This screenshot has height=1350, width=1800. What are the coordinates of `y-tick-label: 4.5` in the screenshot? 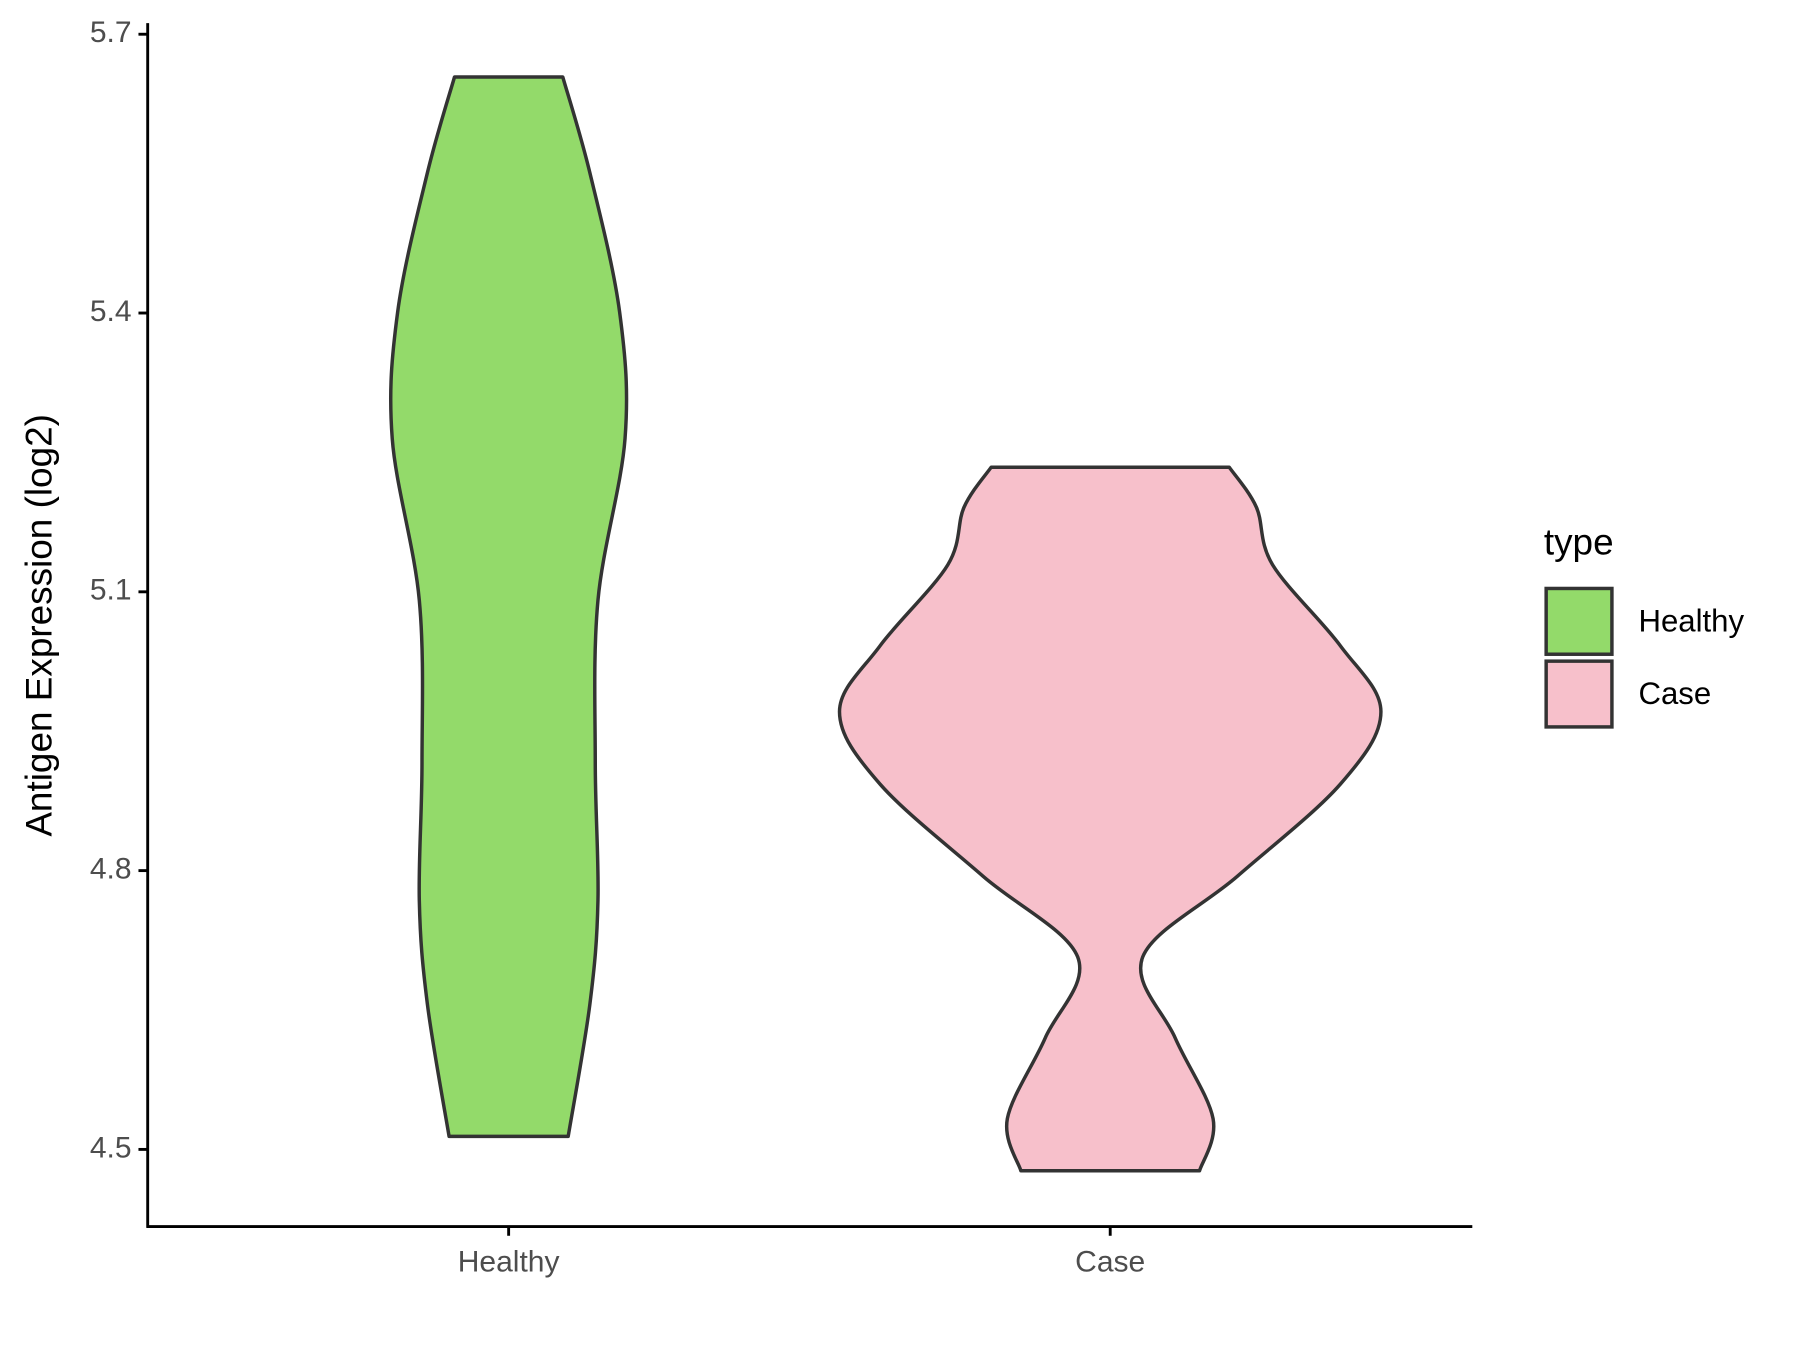 It's located at (111, 1147).